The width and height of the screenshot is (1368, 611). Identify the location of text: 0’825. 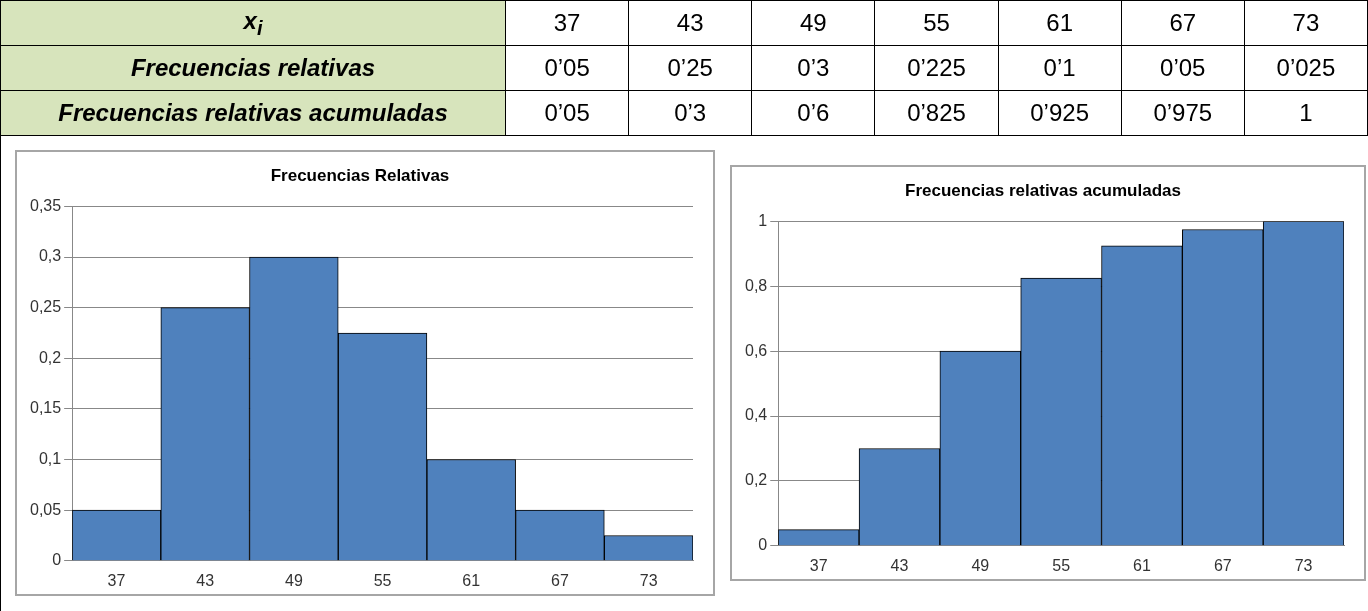
(936, 112).